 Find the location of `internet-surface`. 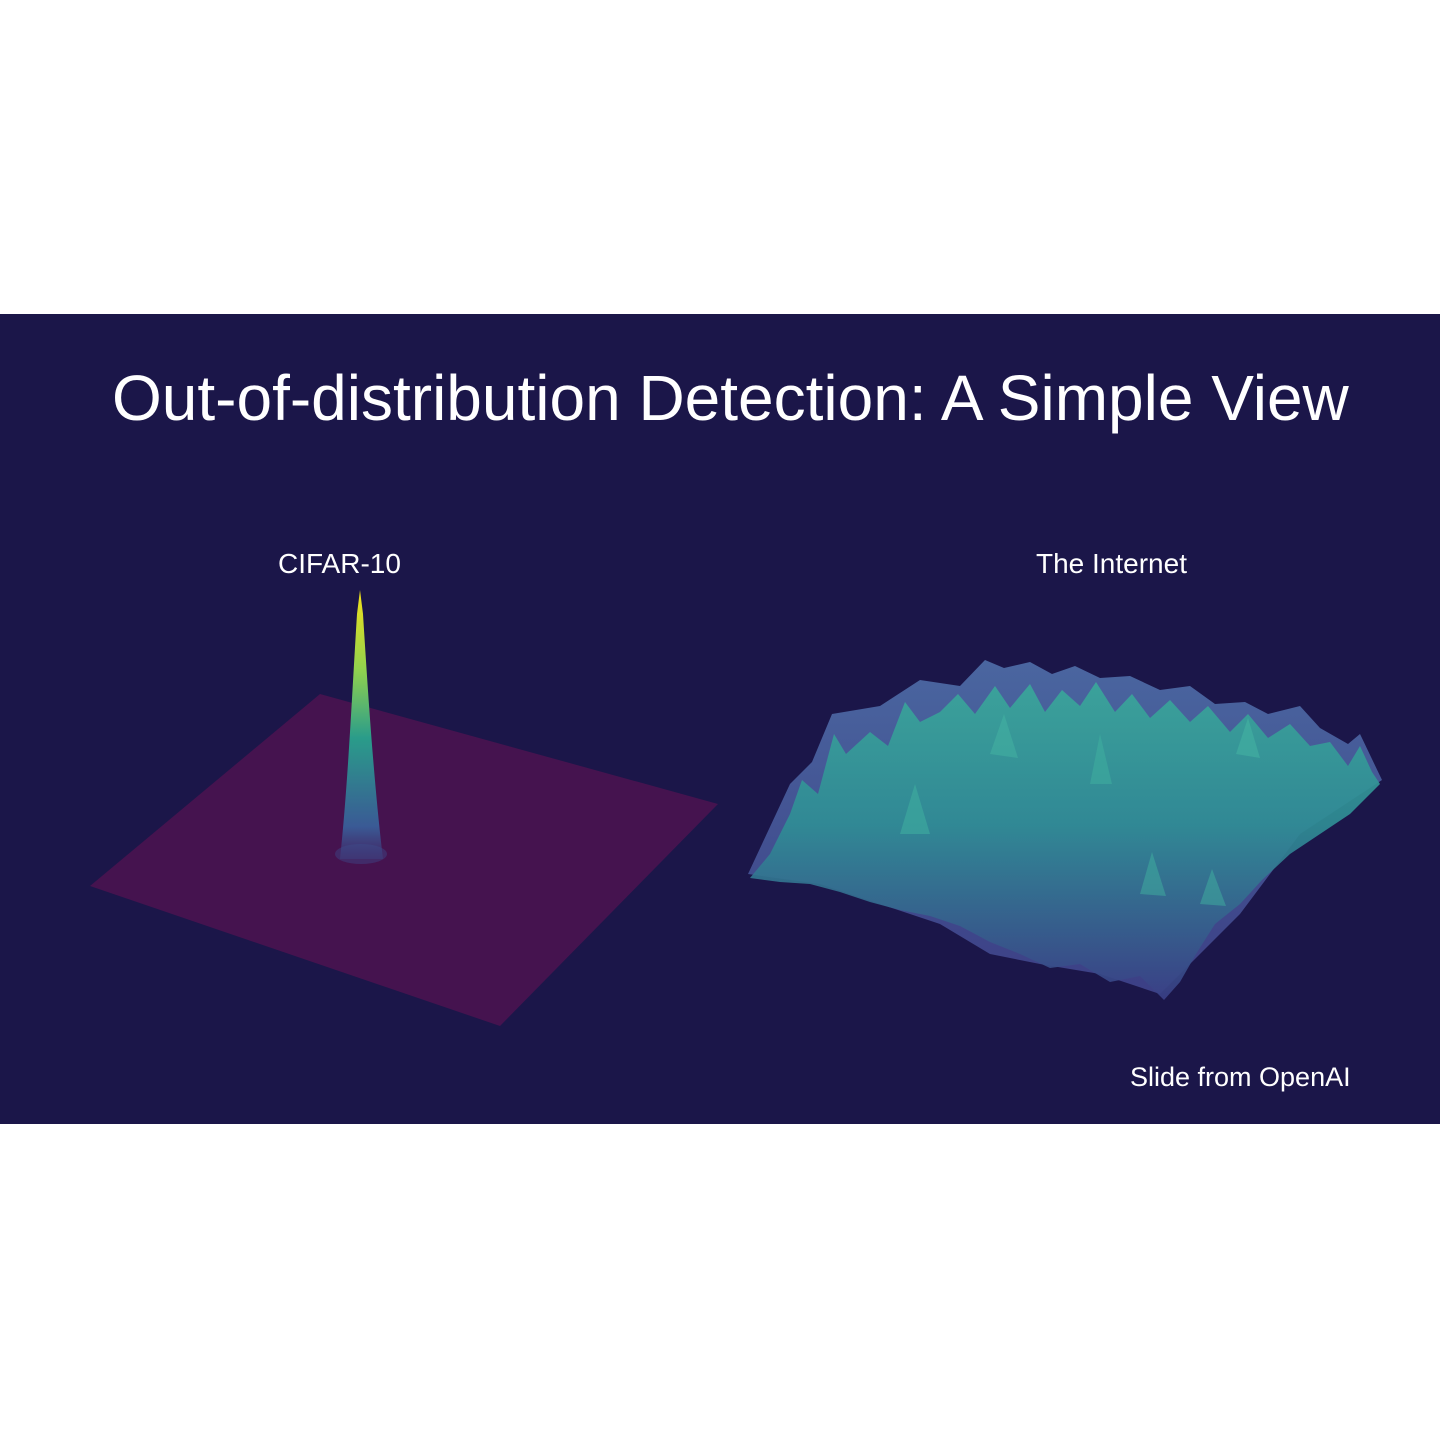

internet-surface is located at coordinates (1065, 830).